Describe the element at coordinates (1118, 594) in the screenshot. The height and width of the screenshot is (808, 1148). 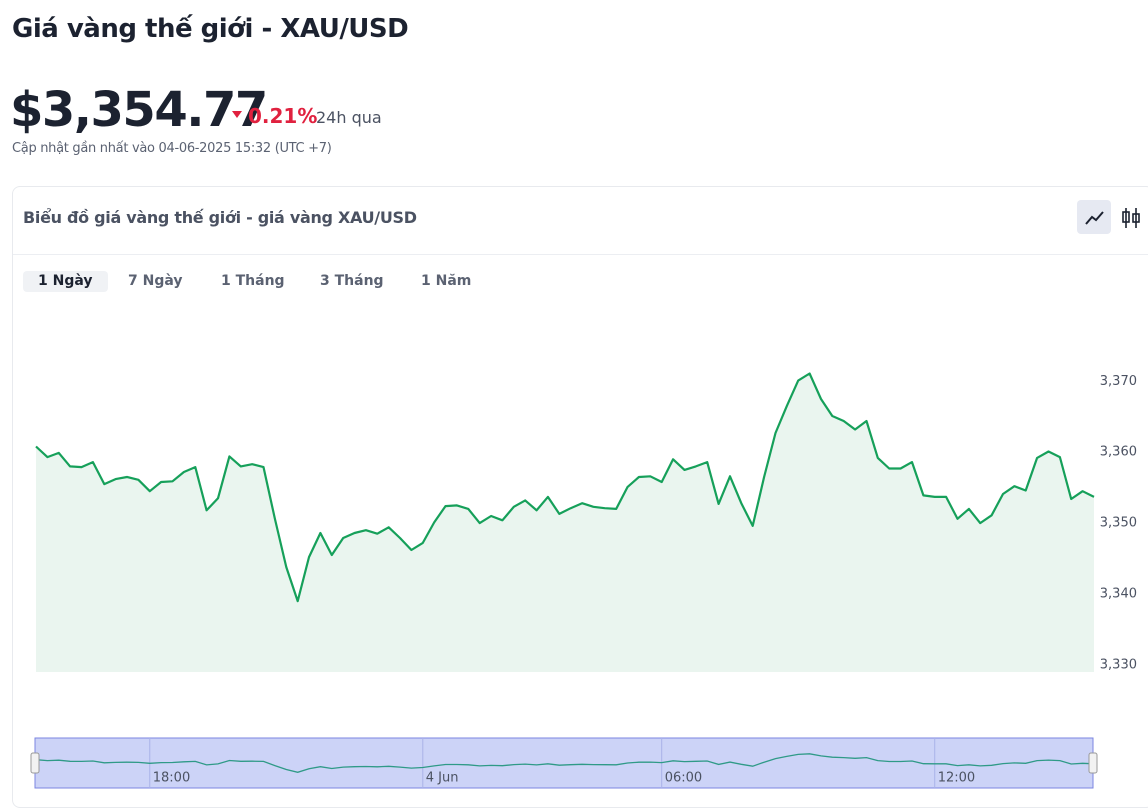
I see `y-tick-label: 3,340` at that location.